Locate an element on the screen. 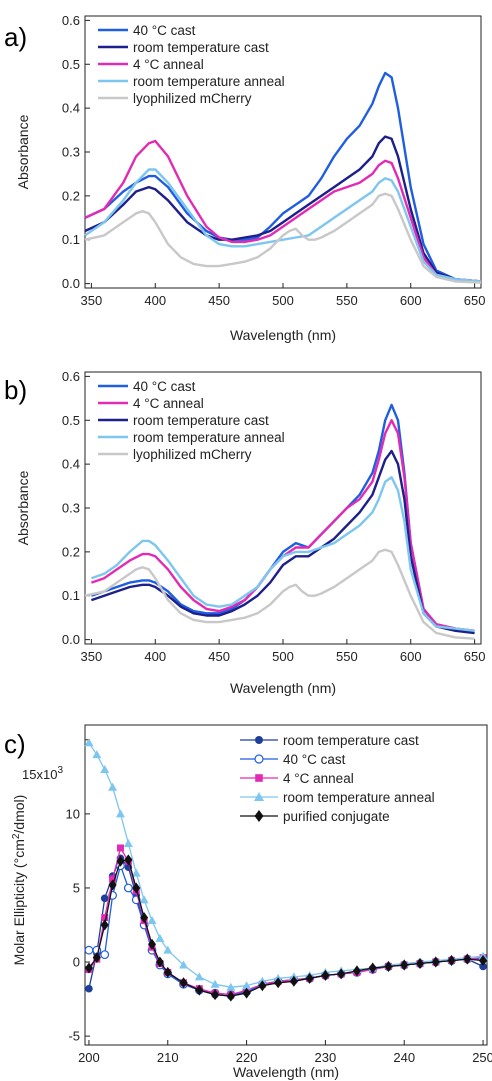 The width and height of the screenshot is (492, 1081). y-tick-label: 0.1 is located at coordinates (71, 239).